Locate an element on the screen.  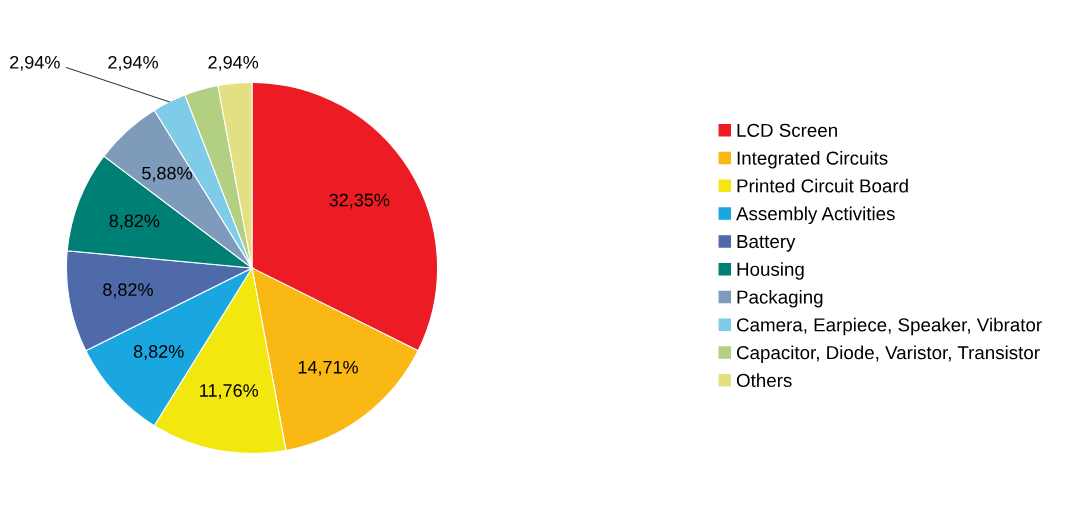
data-label: 32,35% is located at coordinates (359, 201).